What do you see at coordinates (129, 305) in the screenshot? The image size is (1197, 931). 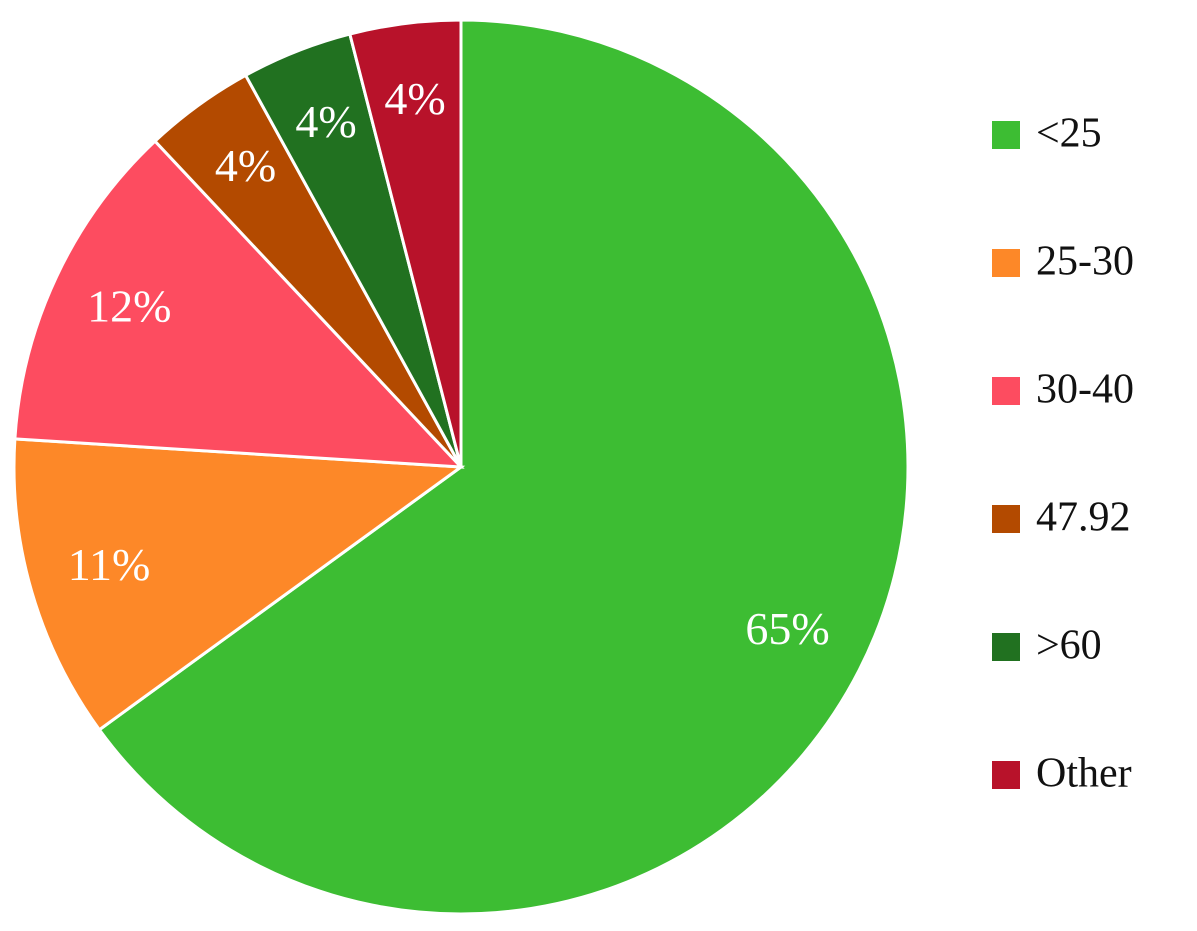 I see `data-label: 12%` at bounding box center [129, 305].